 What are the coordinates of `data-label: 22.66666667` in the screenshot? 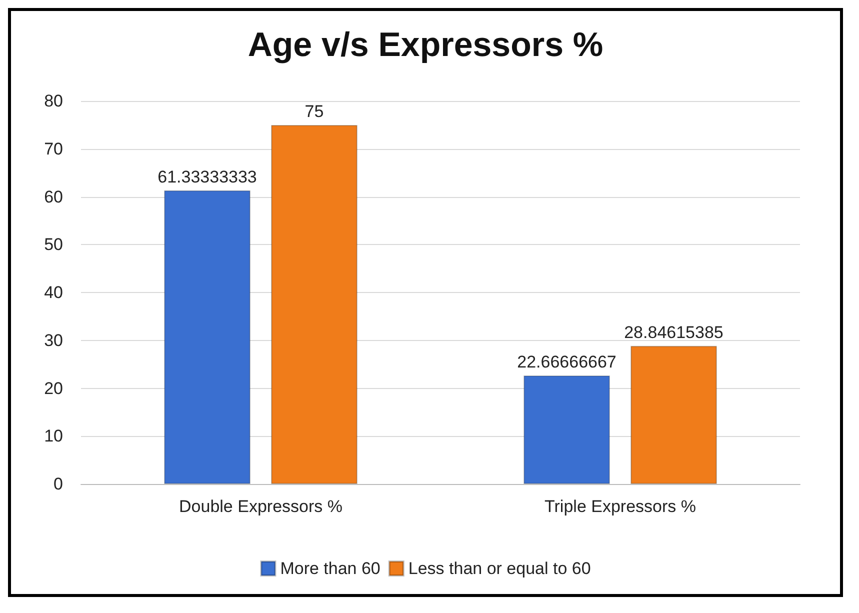 It's located at (566, 362).